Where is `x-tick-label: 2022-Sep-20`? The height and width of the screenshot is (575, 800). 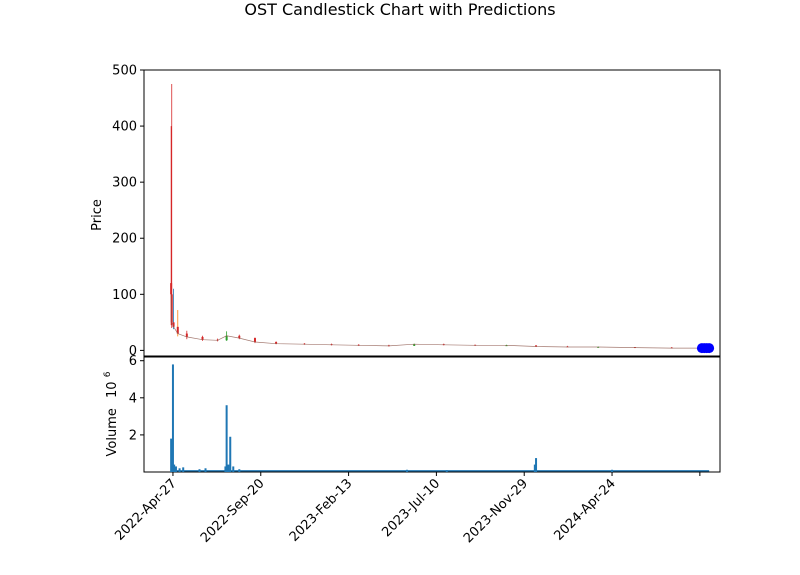 x-tick-label: 2022-Sep-20 is located at coordinates (233, 511).